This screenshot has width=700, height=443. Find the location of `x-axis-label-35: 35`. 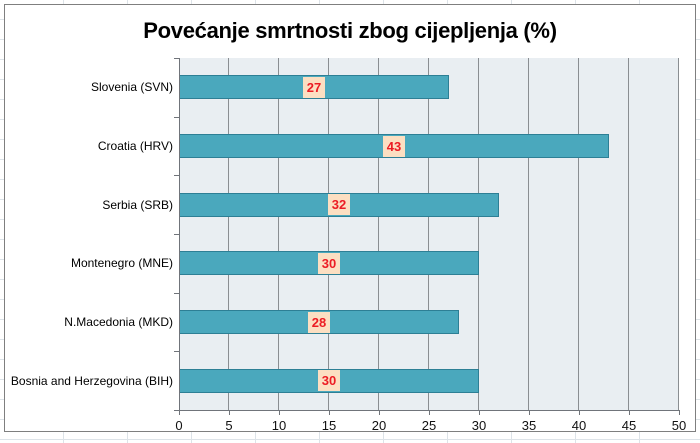

x-axis-label-35: 35 is located at coordinates (529, 425).